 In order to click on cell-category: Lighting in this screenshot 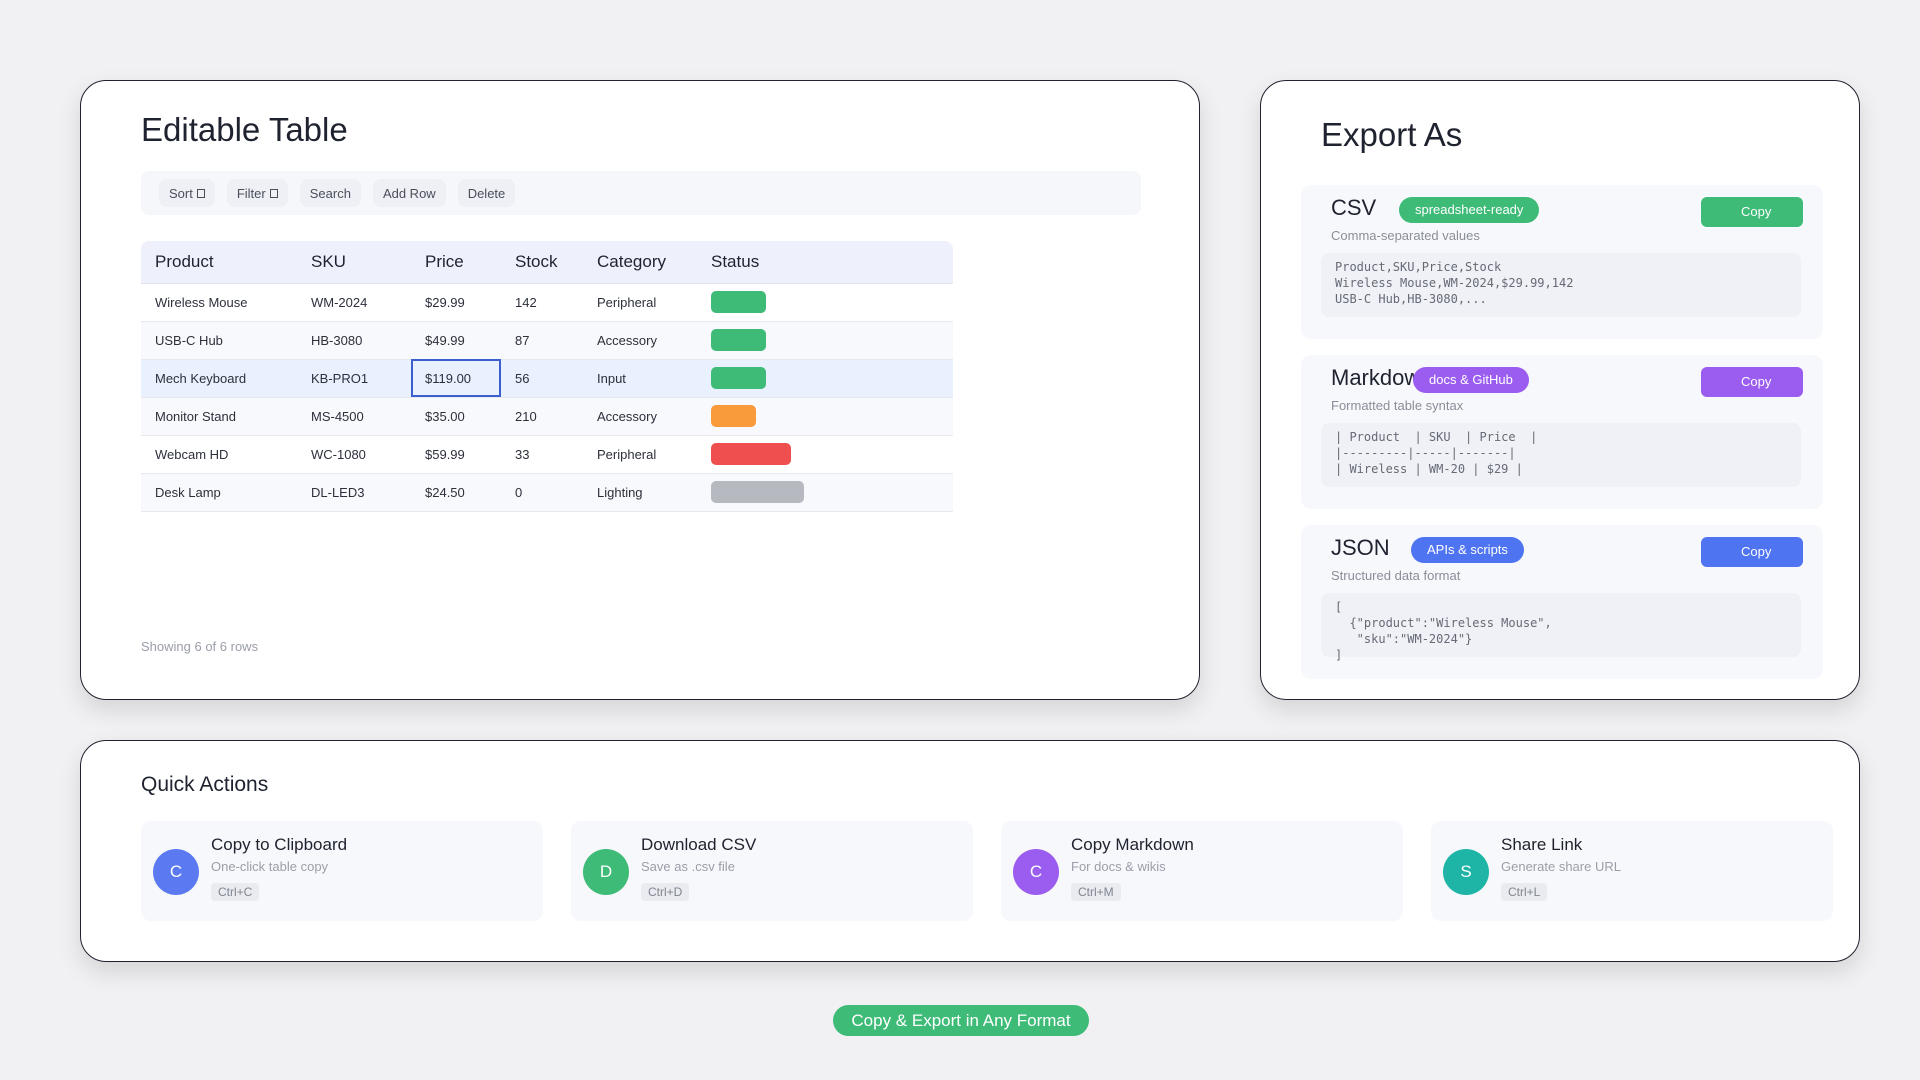, I will do `click(640, 492)`.